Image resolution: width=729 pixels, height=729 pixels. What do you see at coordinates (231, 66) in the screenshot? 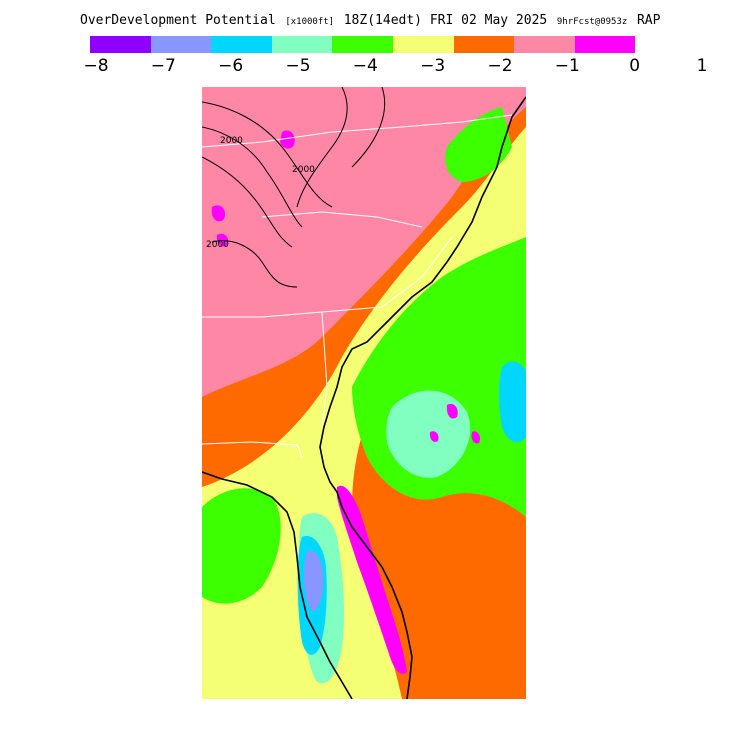
I see `scale-tick-label: −6` at bounding box center [231, 66].